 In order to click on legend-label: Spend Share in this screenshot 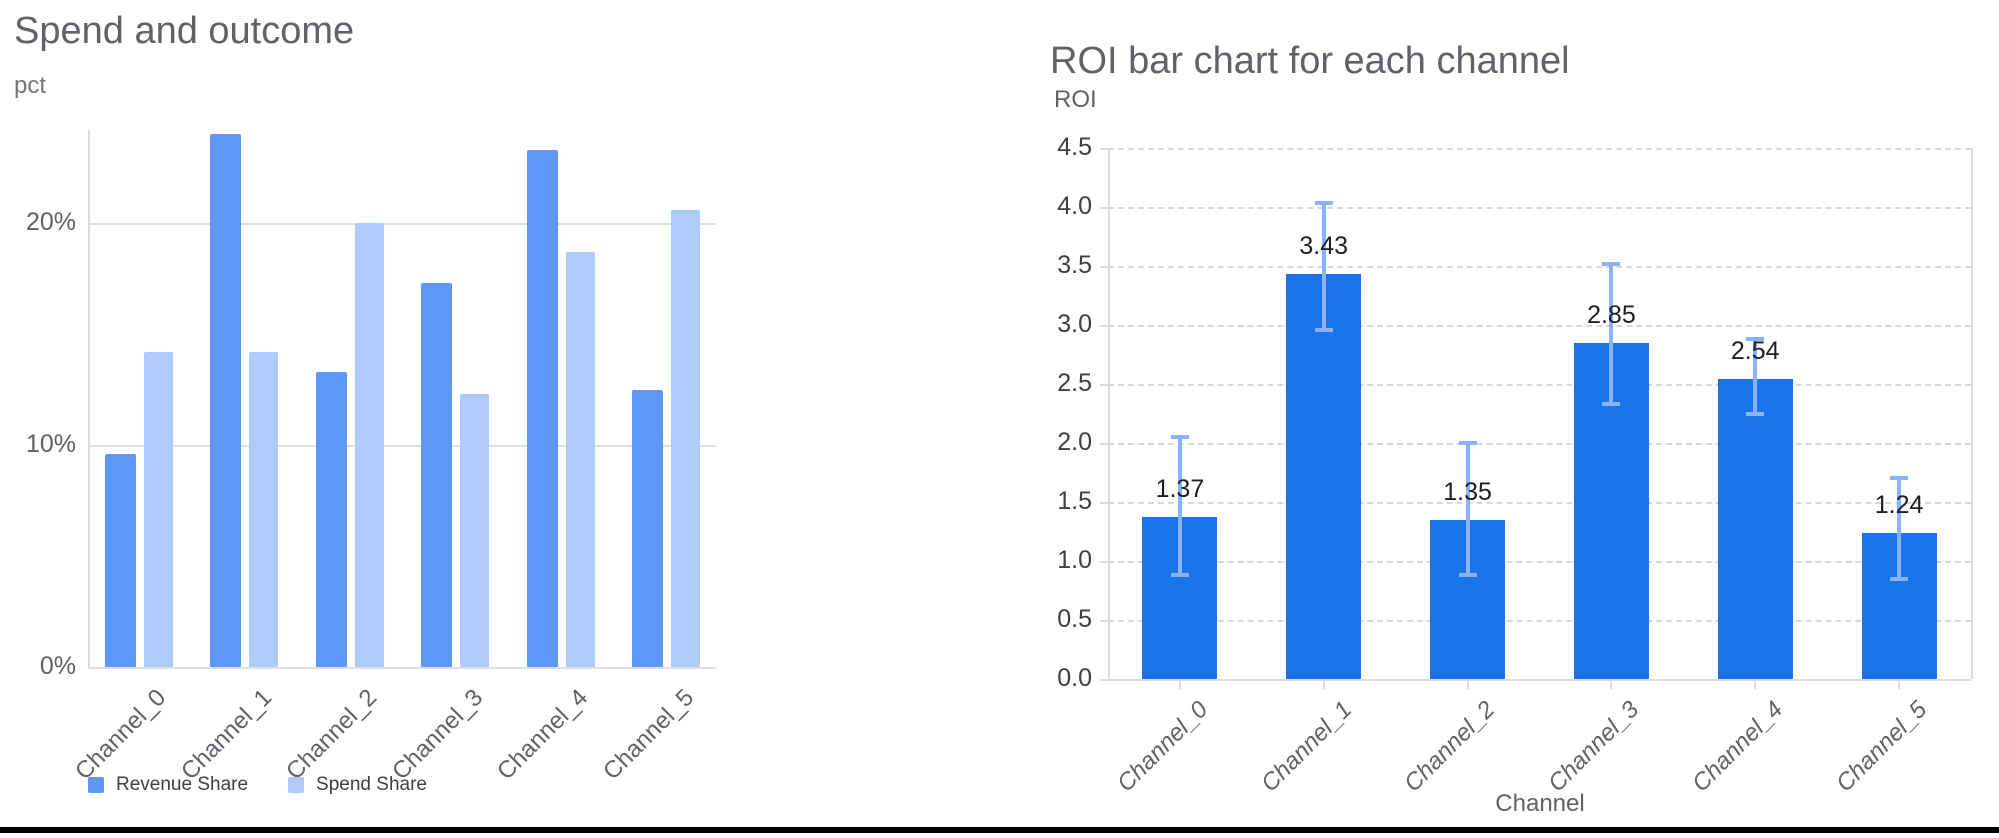, I will do `click(371, 784)`.